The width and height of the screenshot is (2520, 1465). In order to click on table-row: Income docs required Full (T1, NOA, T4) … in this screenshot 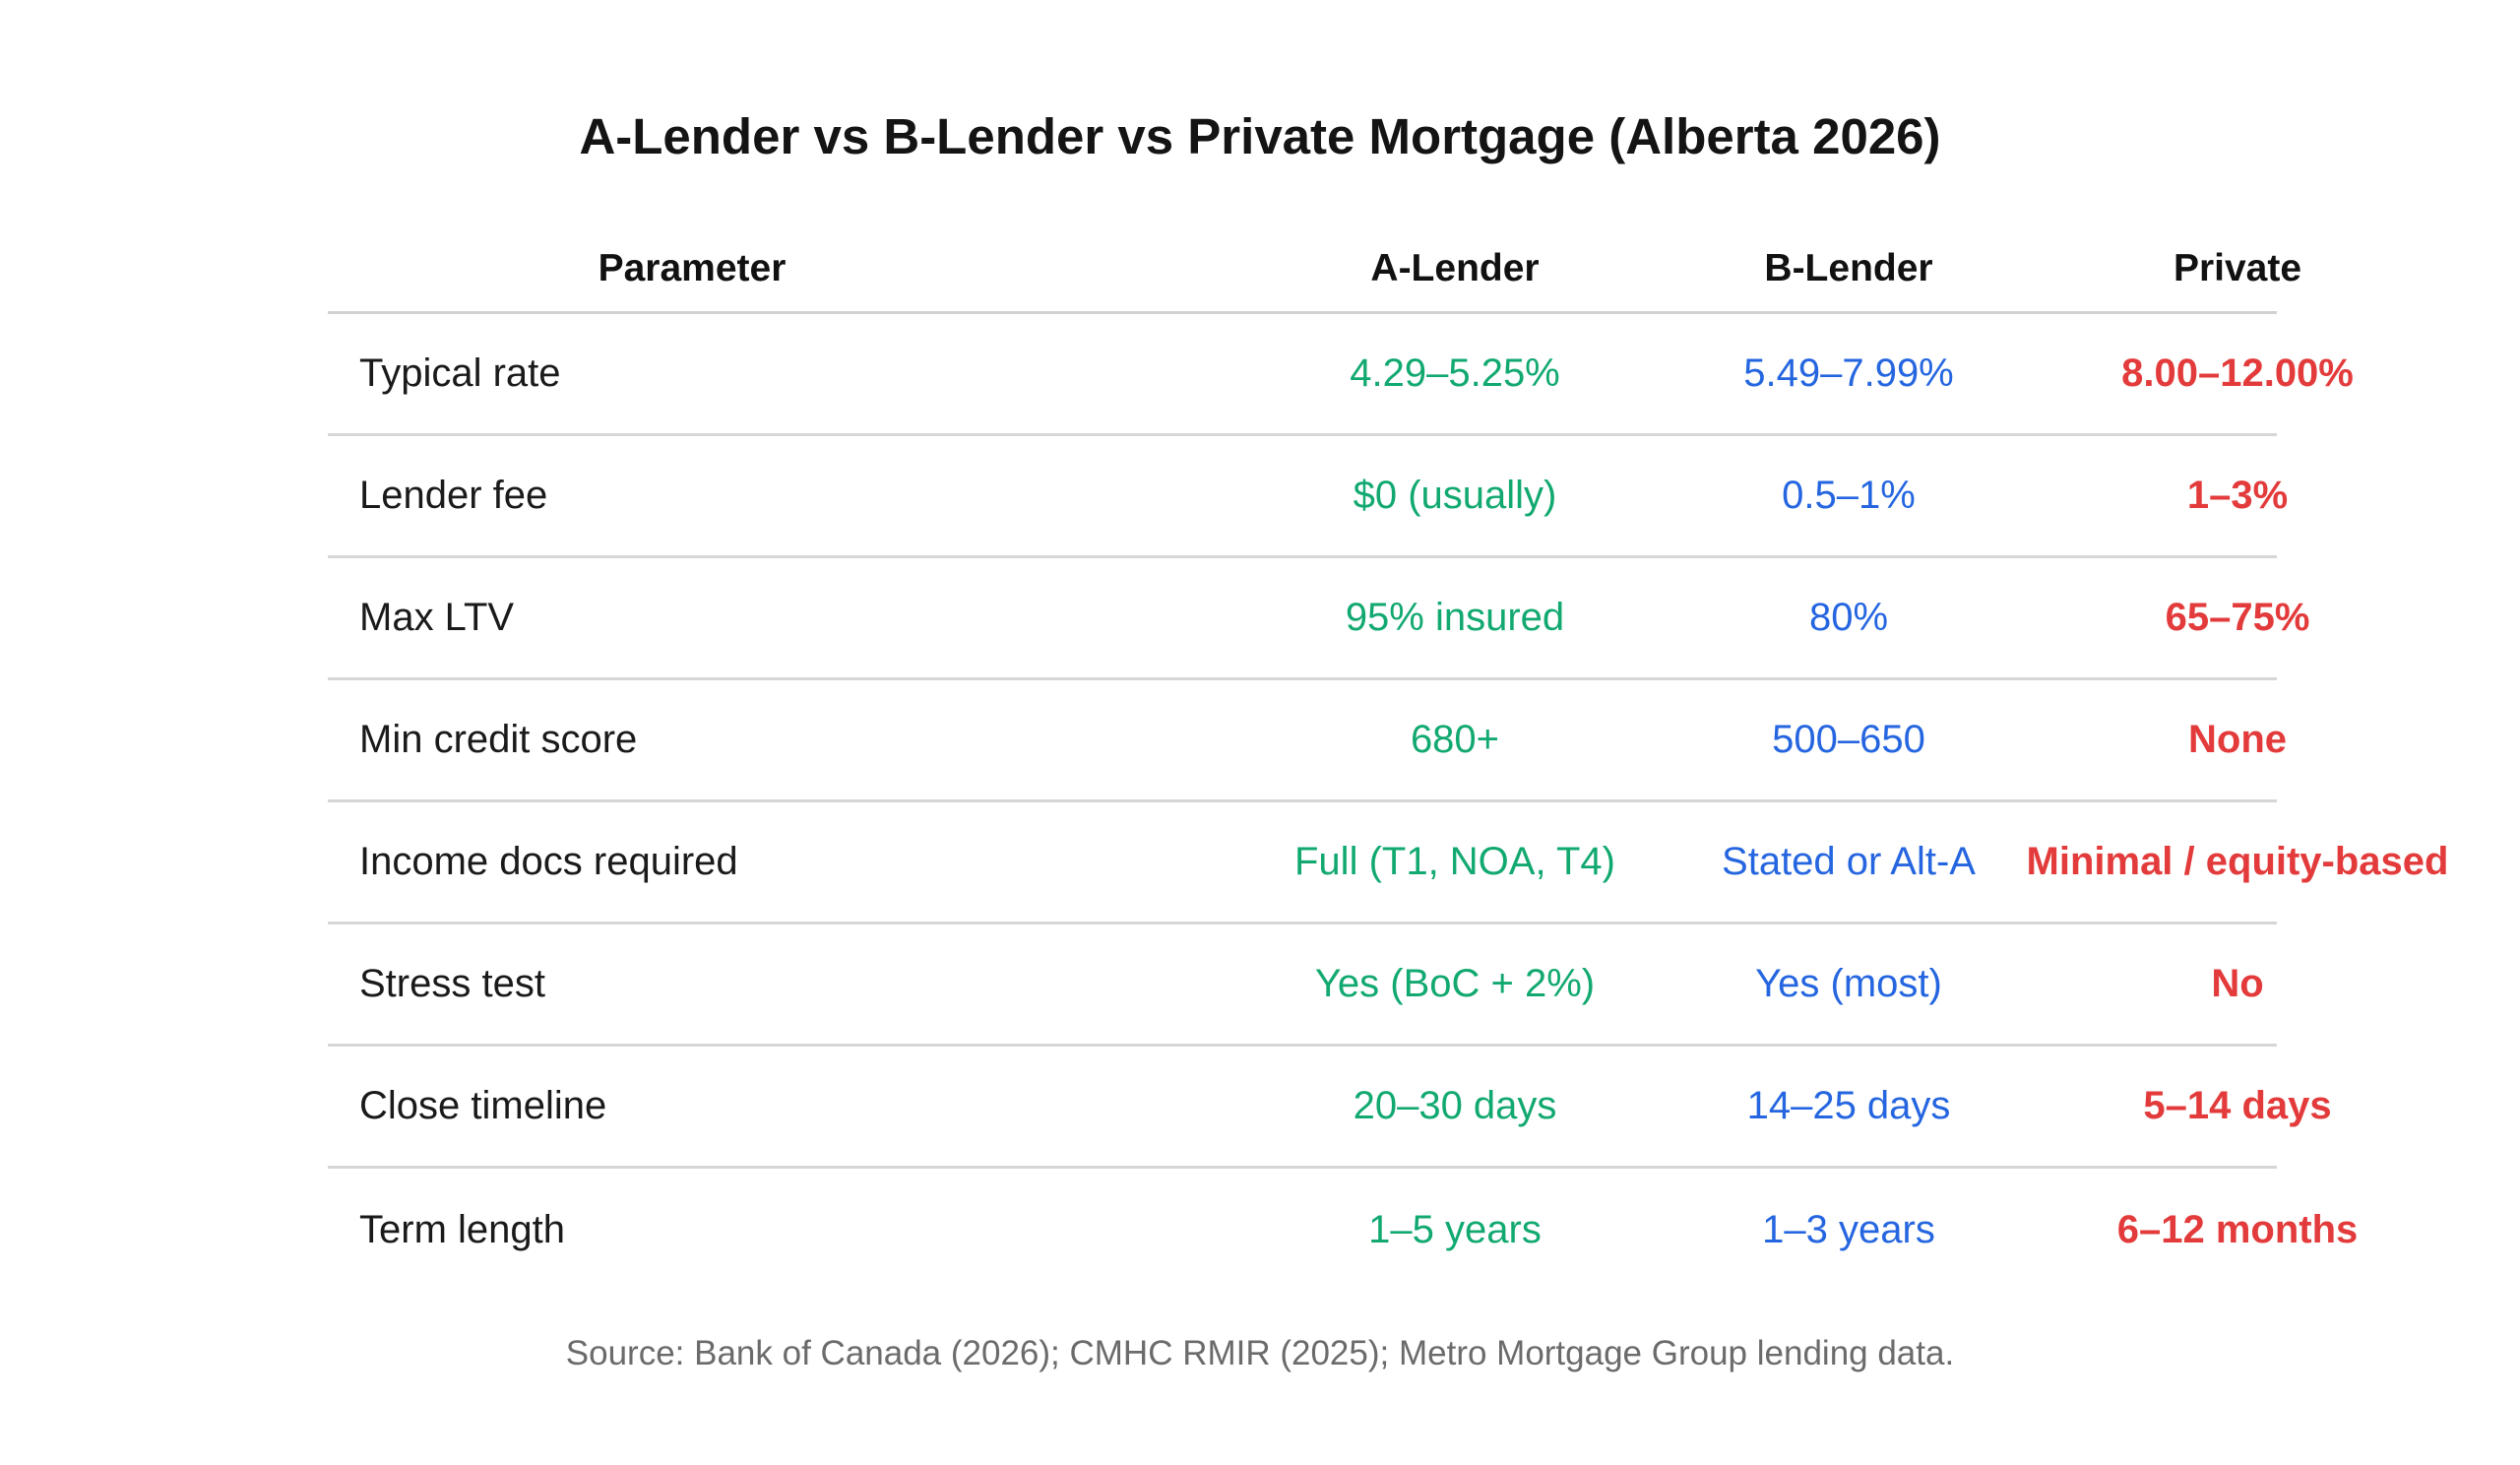, I will do `click(1388, 863)`.